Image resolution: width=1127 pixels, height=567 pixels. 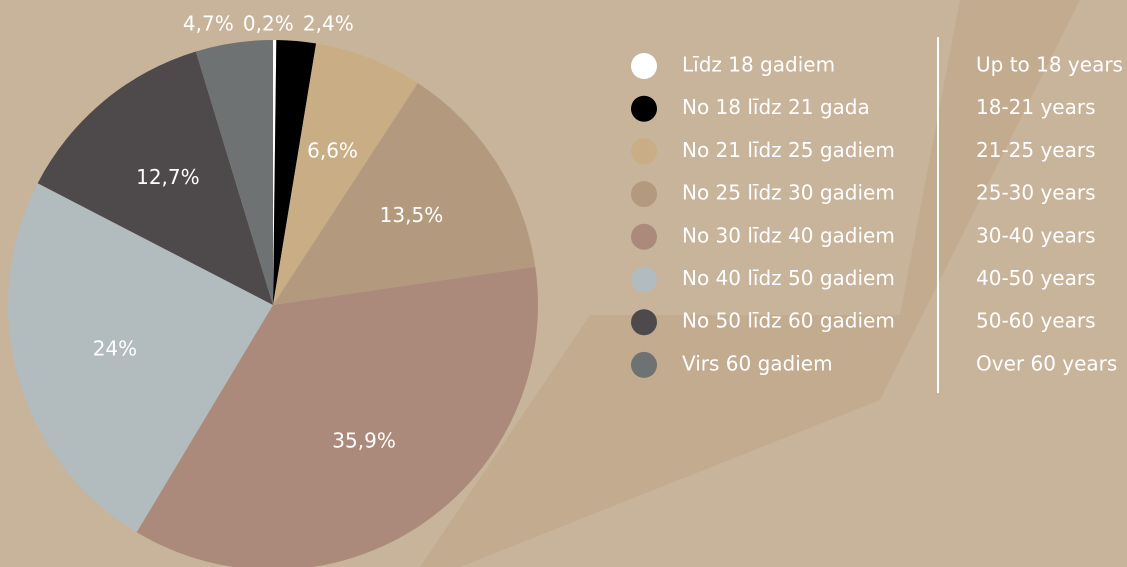 What do you see at coordinates (1036, 150) in the screenshot?
I see `legend-label-en: 21-25 years` at bounding box center [1036, 150].